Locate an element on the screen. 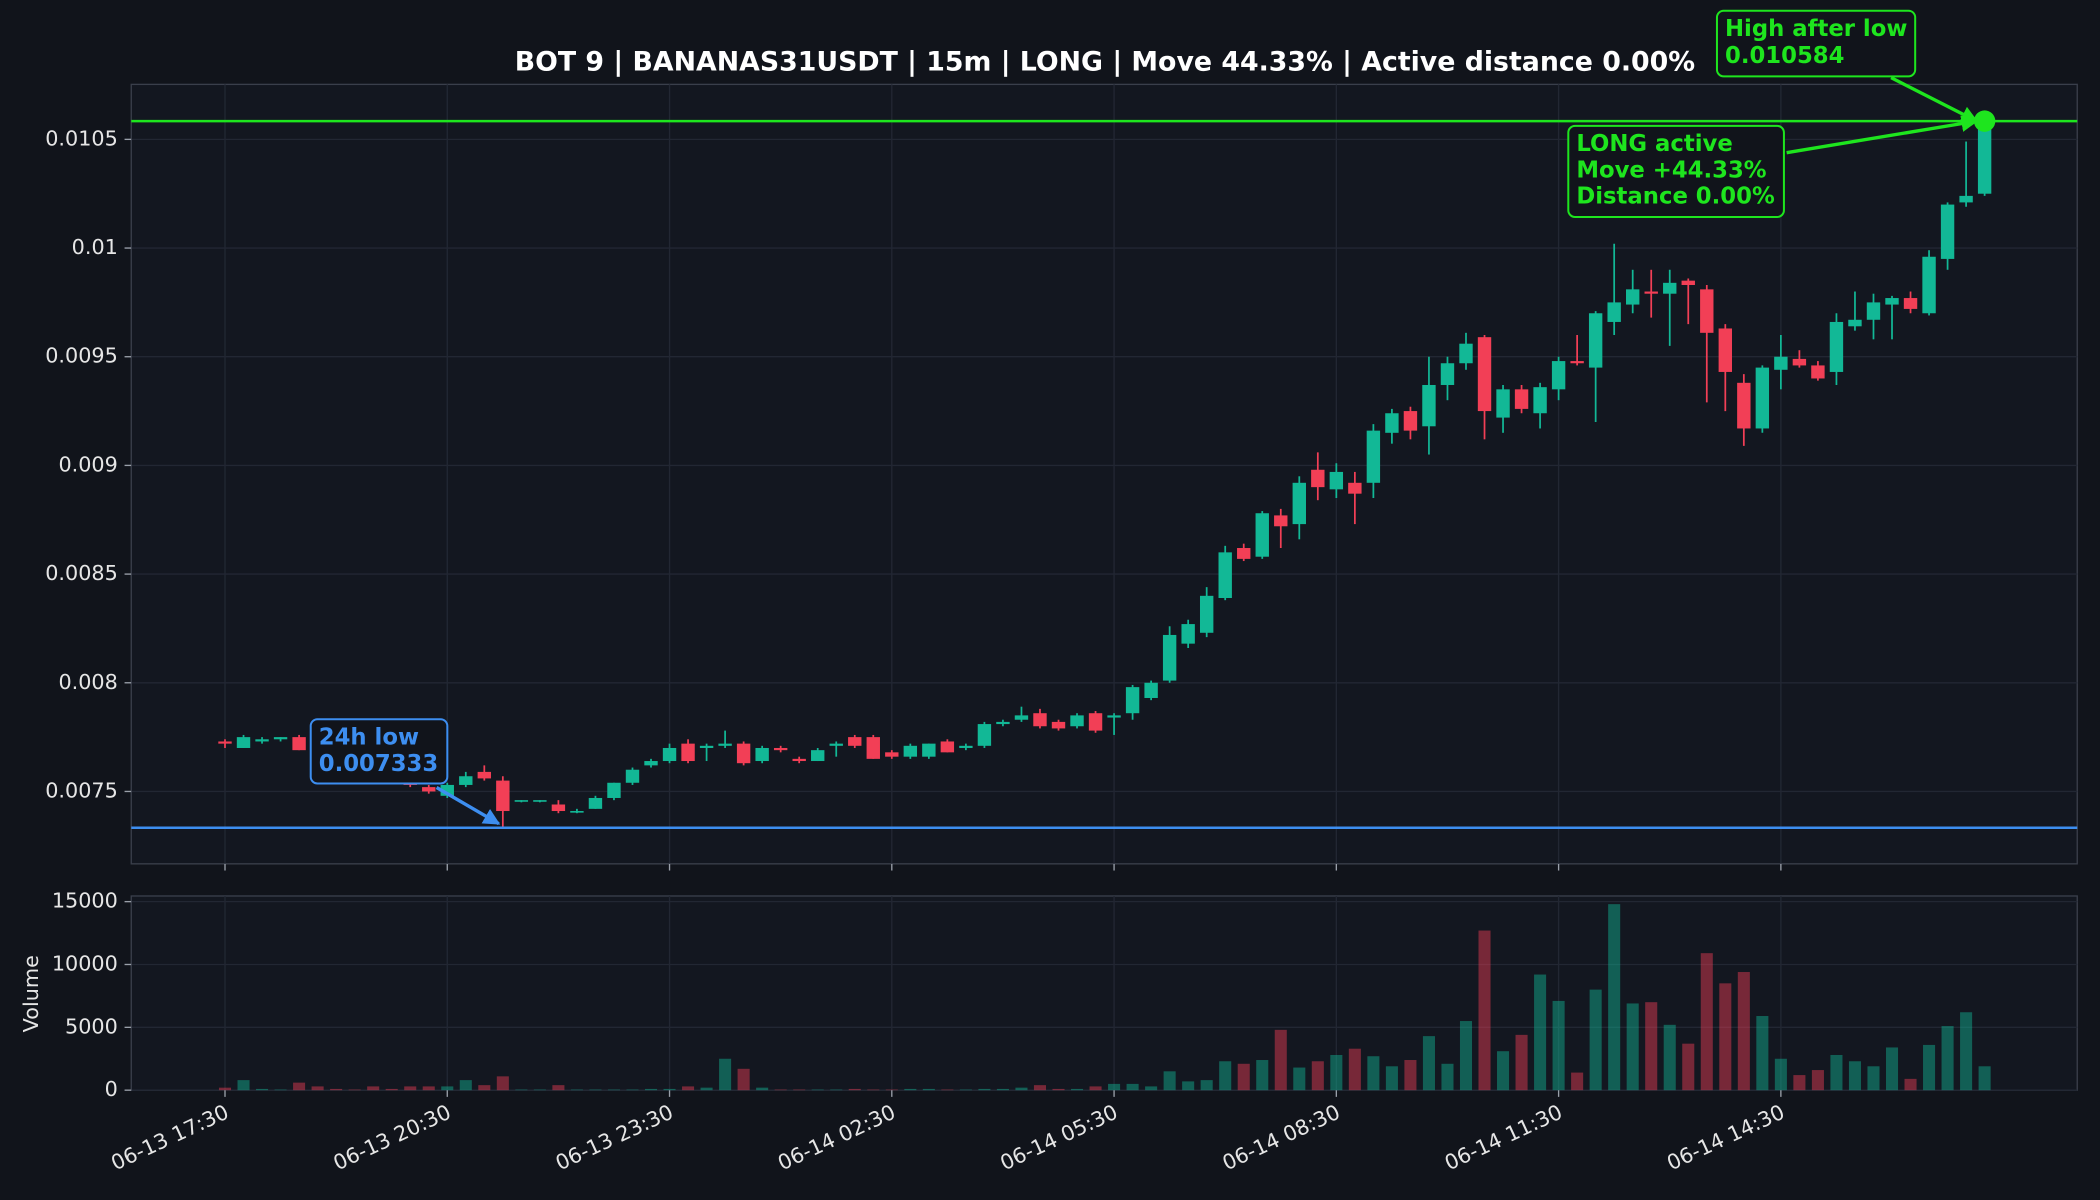 The height and width of the screenshot is (1200, 2100). annotation-label: High after low is located at coordinates (1816, 29).